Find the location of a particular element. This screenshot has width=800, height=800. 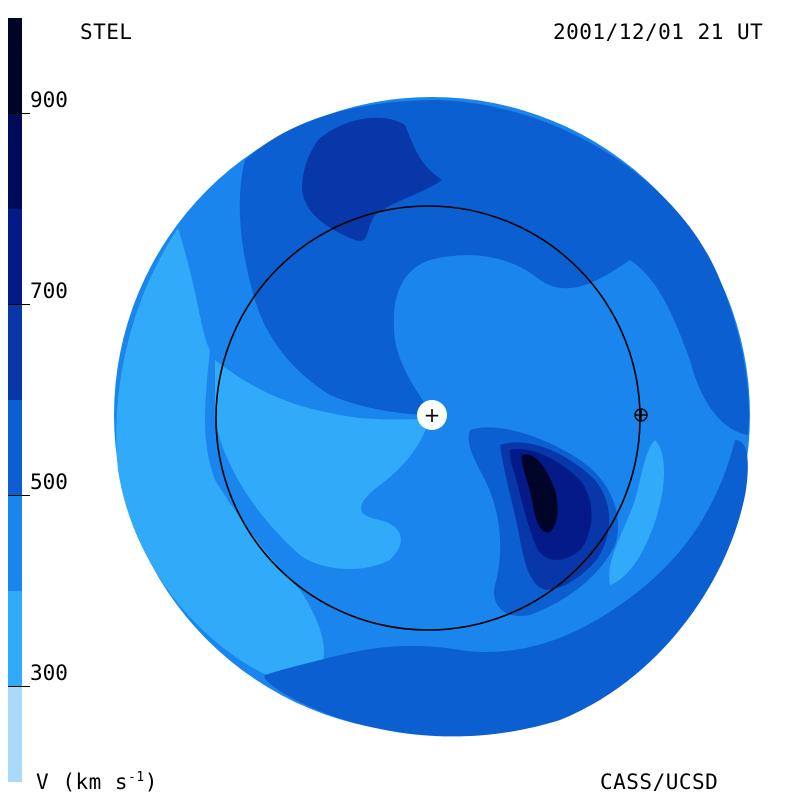

peak-density-region is located at coordinates (539, 493).